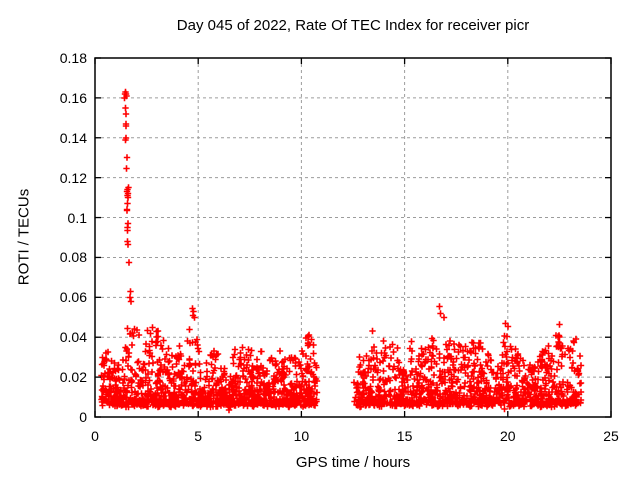  What do you see at coordinates (301, 436) in the screenshot?
I see `x-tick-label-10: 10` at bounding box center [301, 436].